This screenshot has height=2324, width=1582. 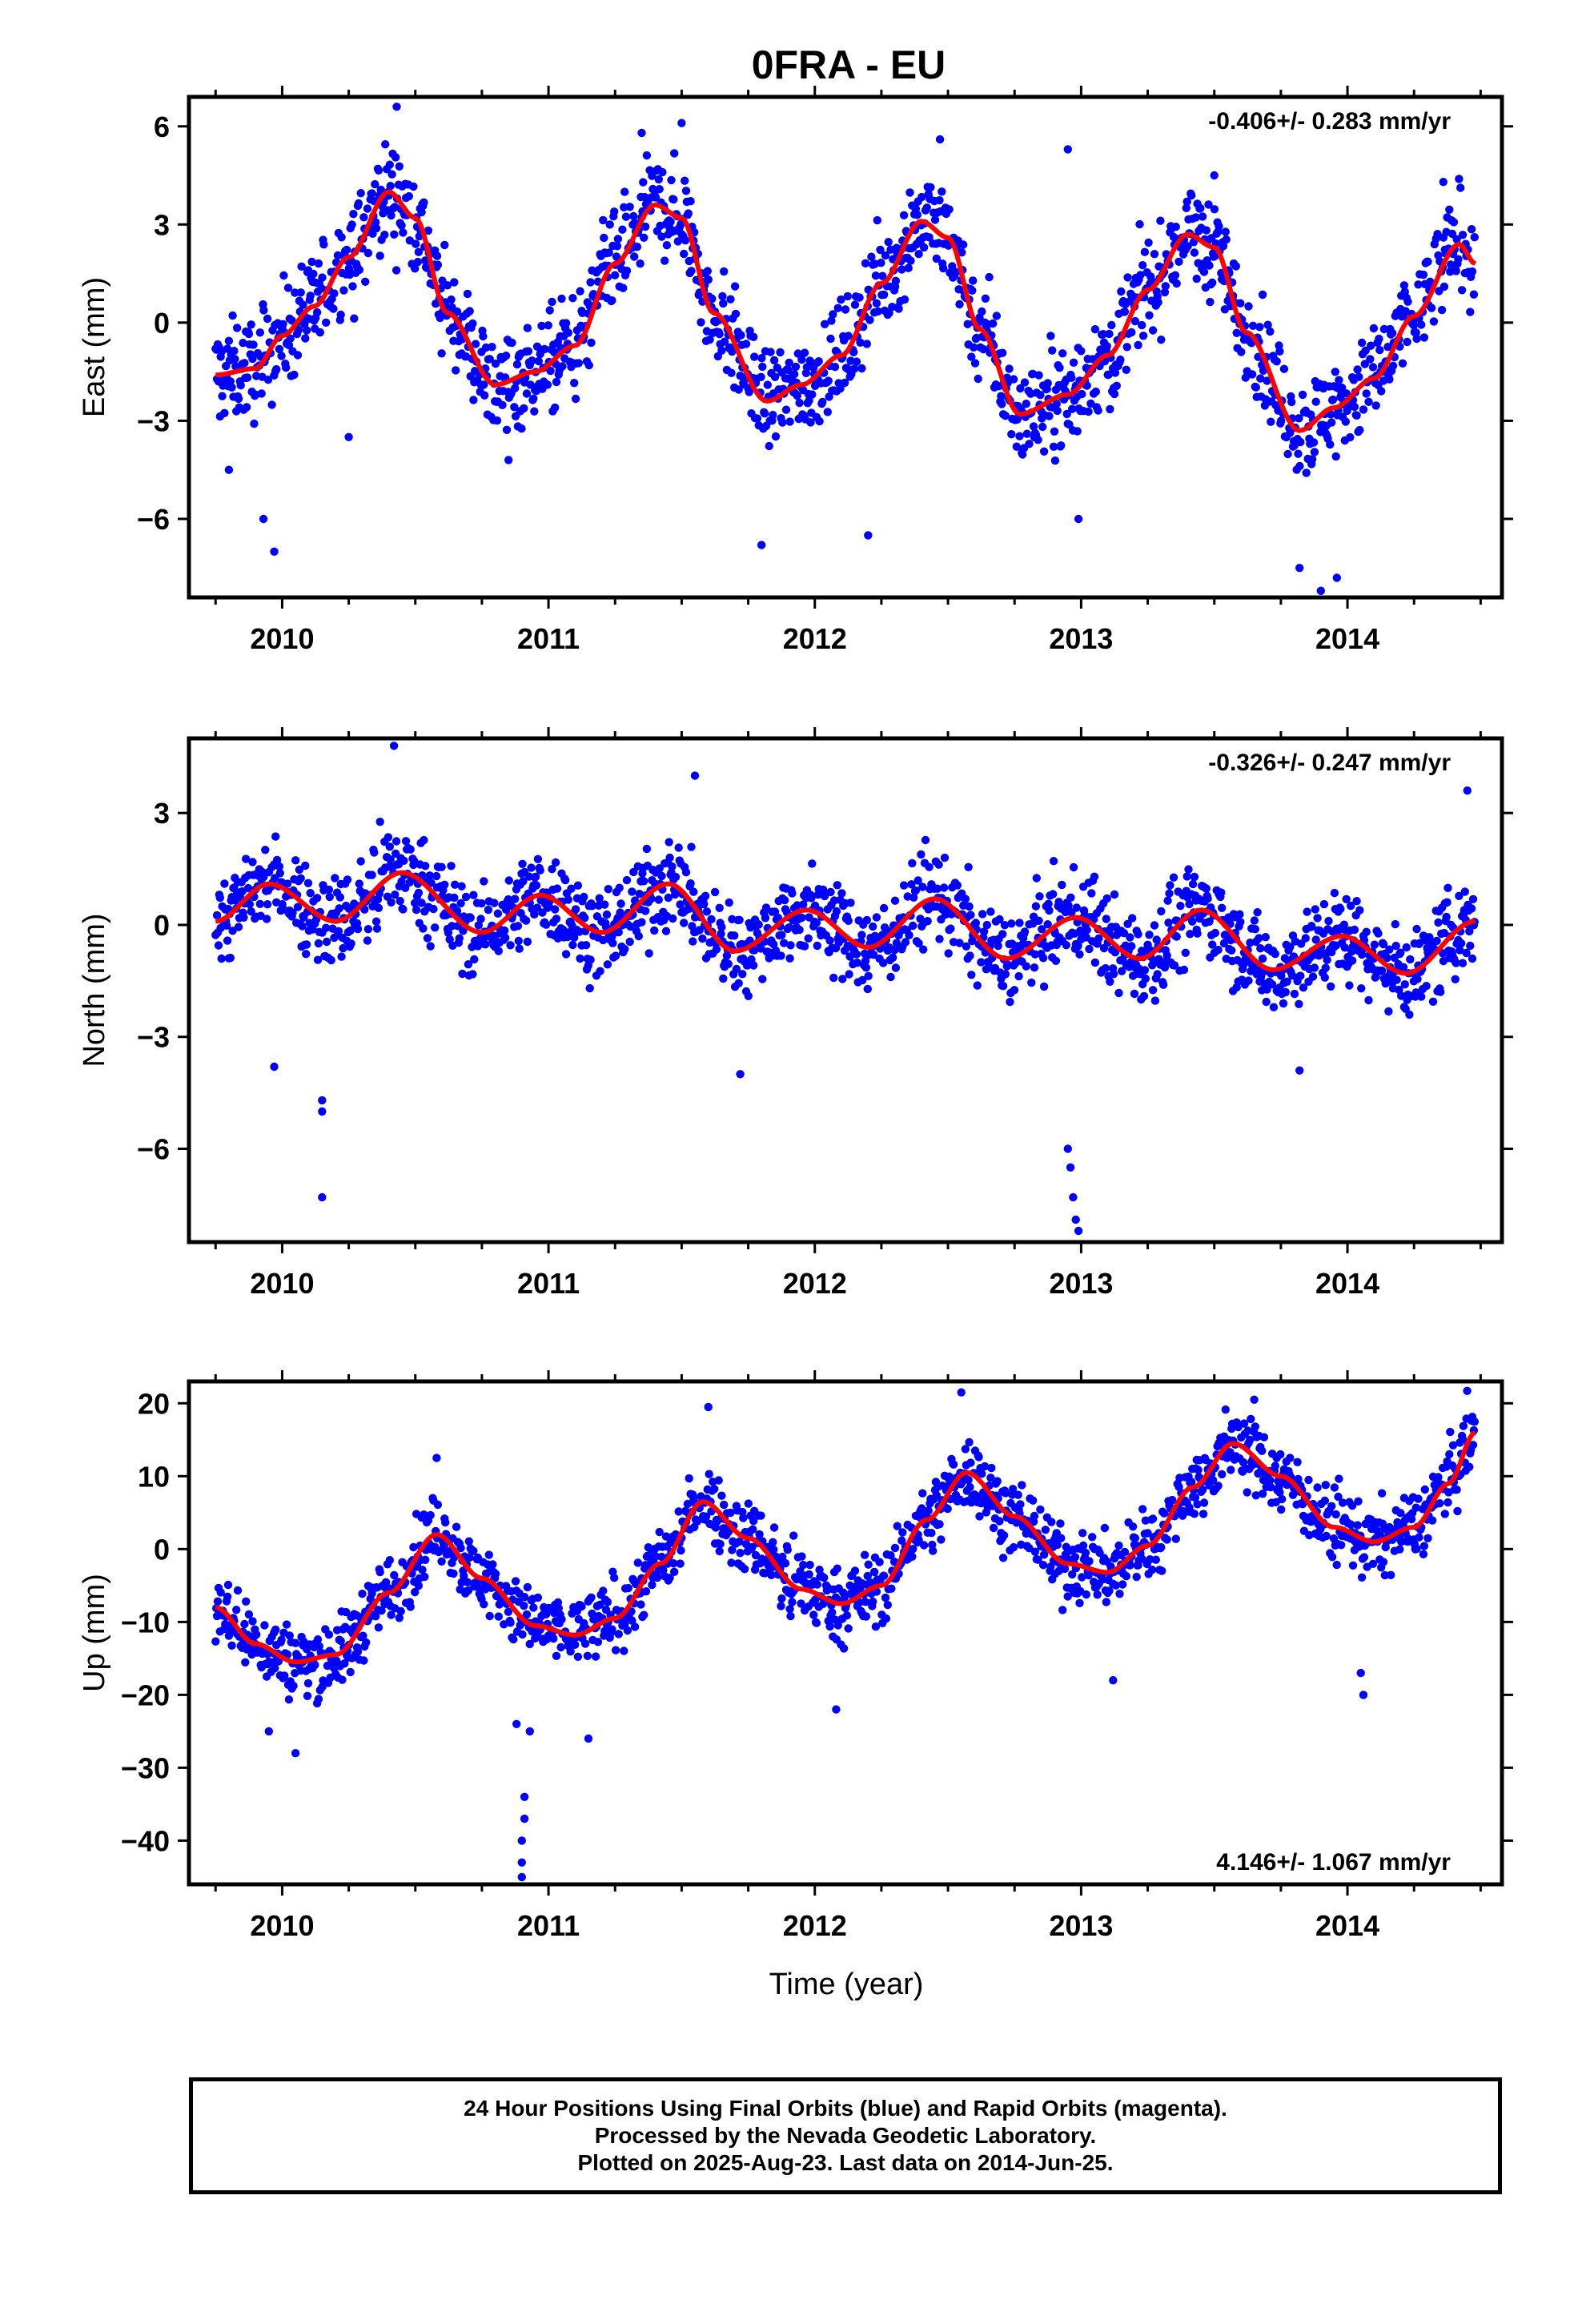 What do you see at coordinates (282, 1283) in the screenshot?
I see `x-tick-label: 2010` at bounding box center [282, 1283].